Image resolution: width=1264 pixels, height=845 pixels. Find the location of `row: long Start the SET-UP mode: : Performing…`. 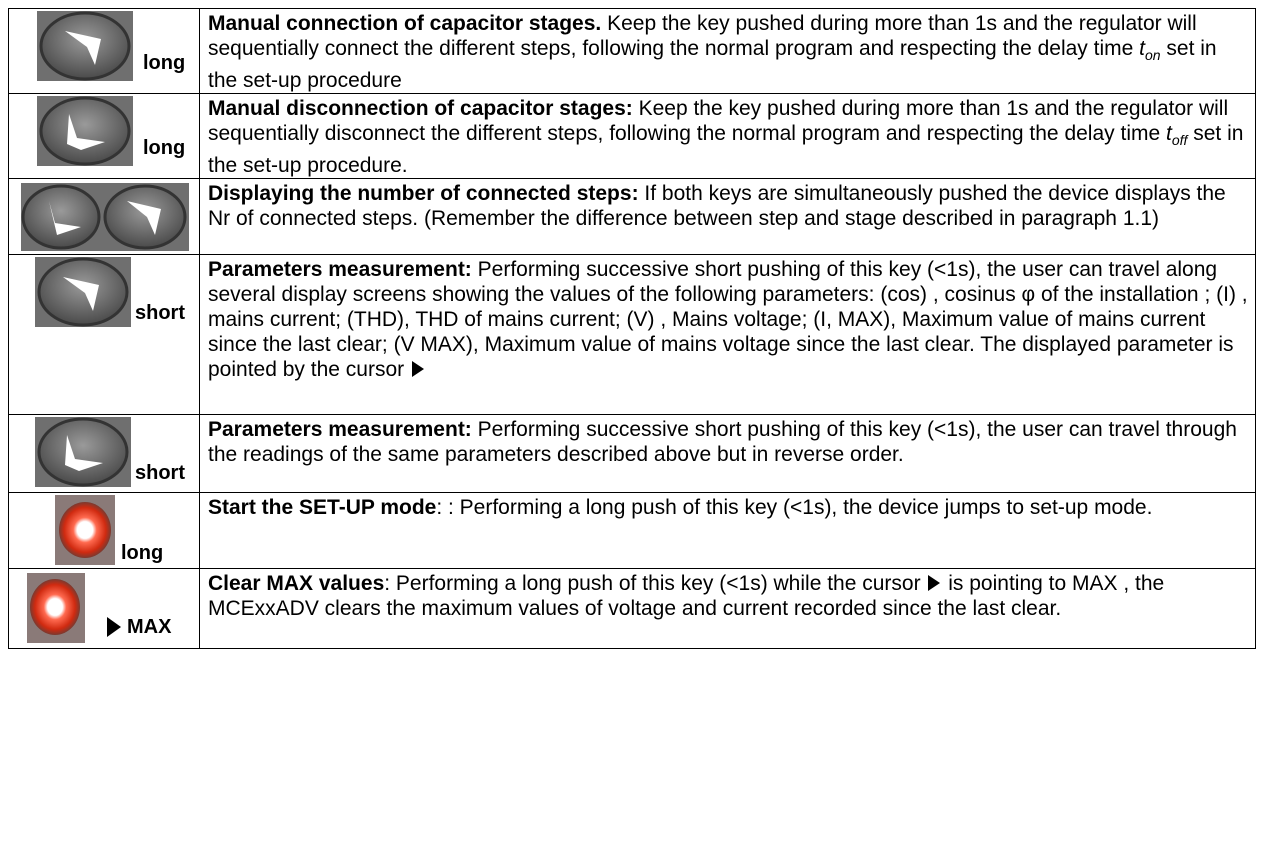

row: long Start the SET-UP mode: : Performing… is located at coordinates (632, 531).